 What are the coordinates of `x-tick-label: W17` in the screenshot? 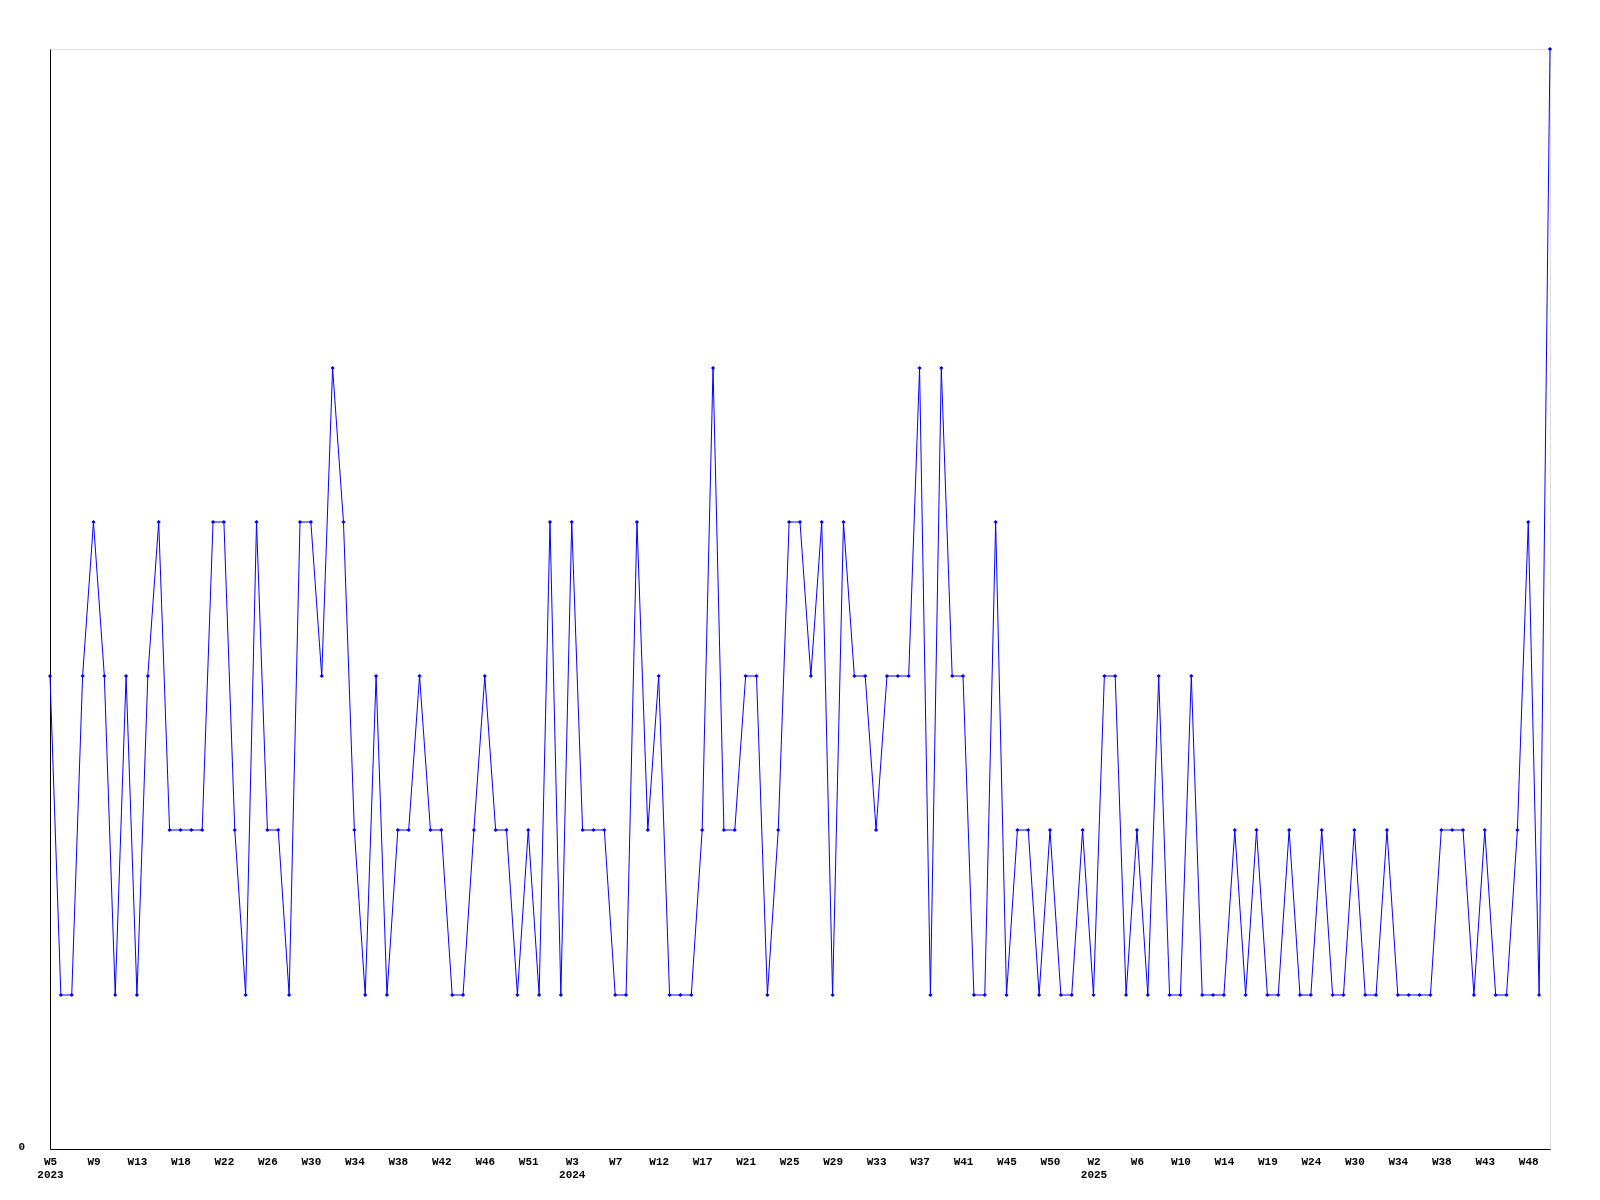 It's located at (702, 1161).